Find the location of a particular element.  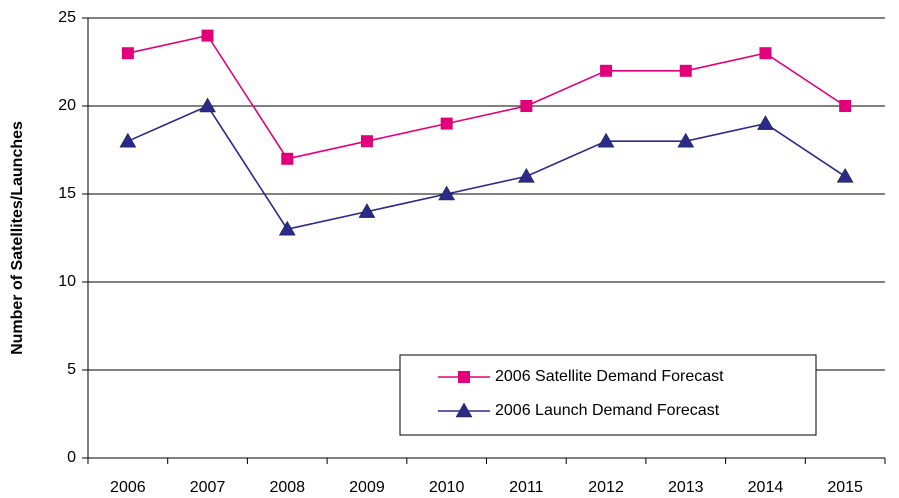

y-tick-label: 20 is located at coordinates (67, 105).